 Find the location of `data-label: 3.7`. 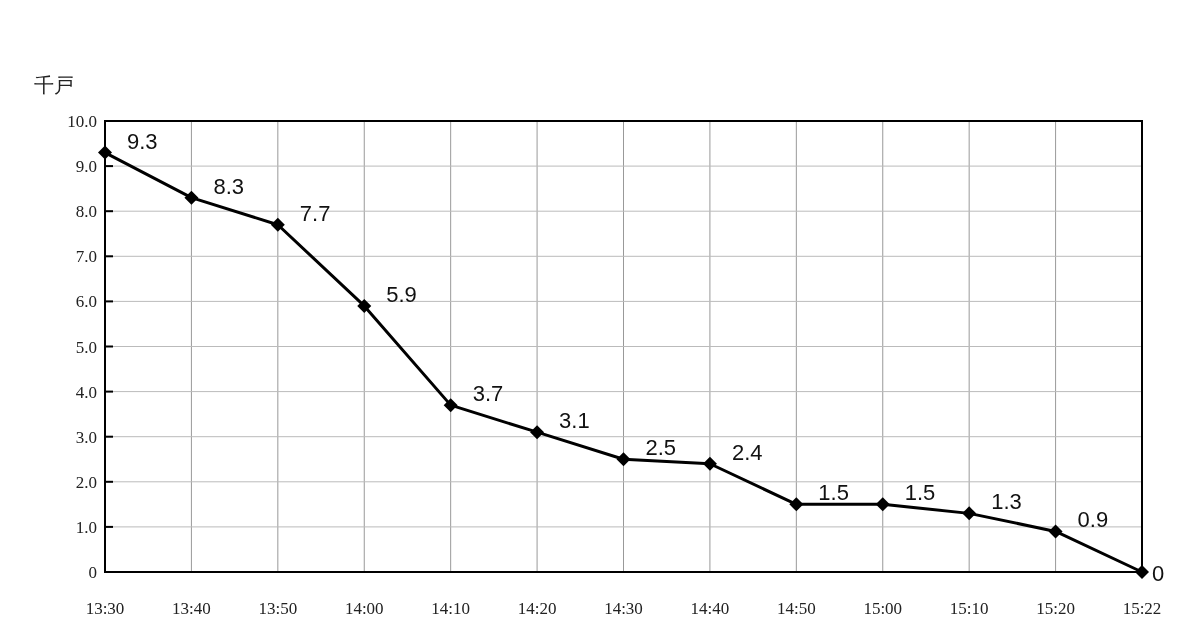

data-label: 3.7 is located at coordinates (488, 394).